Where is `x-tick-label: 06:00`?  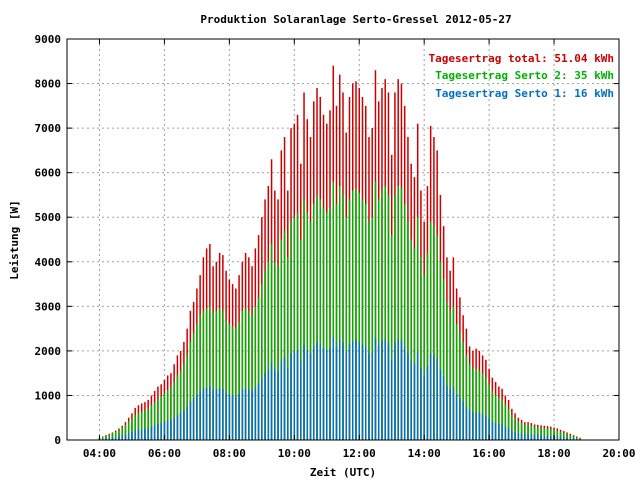 x-tick-label: 06:00 is located at coordinates (164, 453).